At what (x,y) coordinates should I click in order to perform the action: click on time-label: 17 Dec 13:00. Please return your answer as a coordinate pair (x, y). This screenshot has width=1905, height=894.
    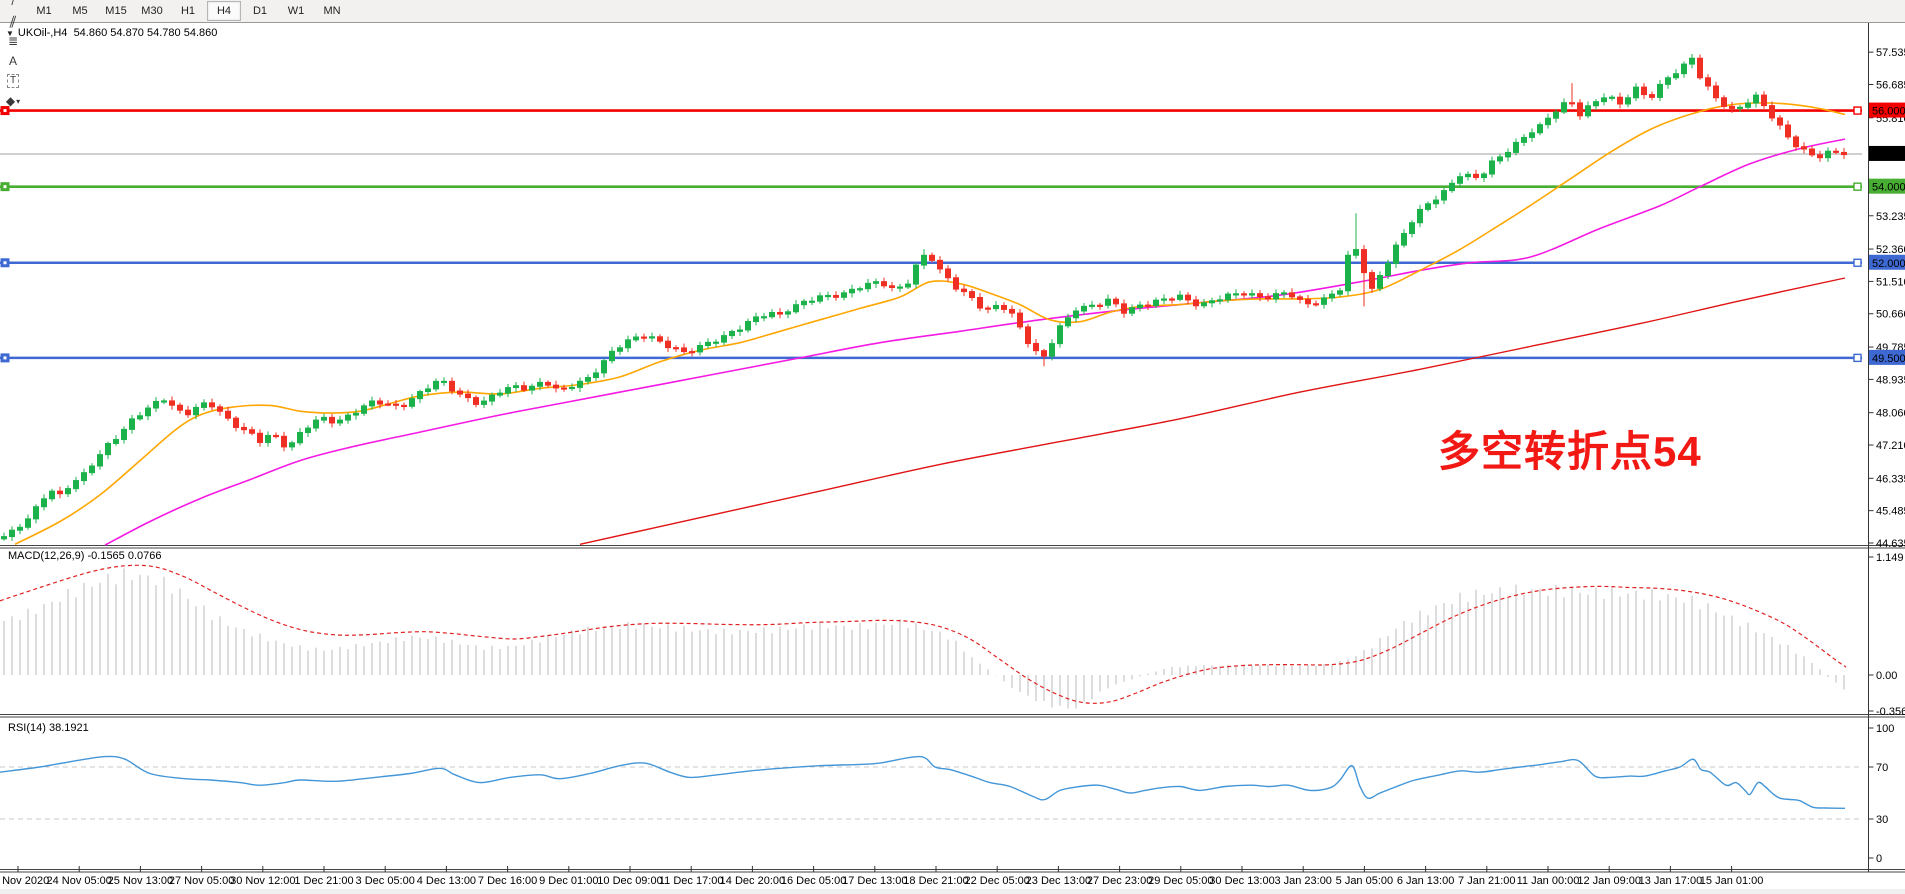
    Looking at the image, I should click on (874, 881).